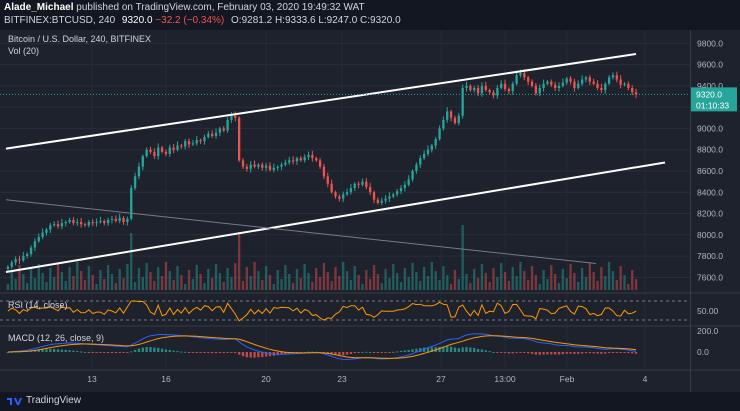  Describe the element at coordinates (709, 94) in the screenshot. I see `current-price-label: 9320.0` at that location.